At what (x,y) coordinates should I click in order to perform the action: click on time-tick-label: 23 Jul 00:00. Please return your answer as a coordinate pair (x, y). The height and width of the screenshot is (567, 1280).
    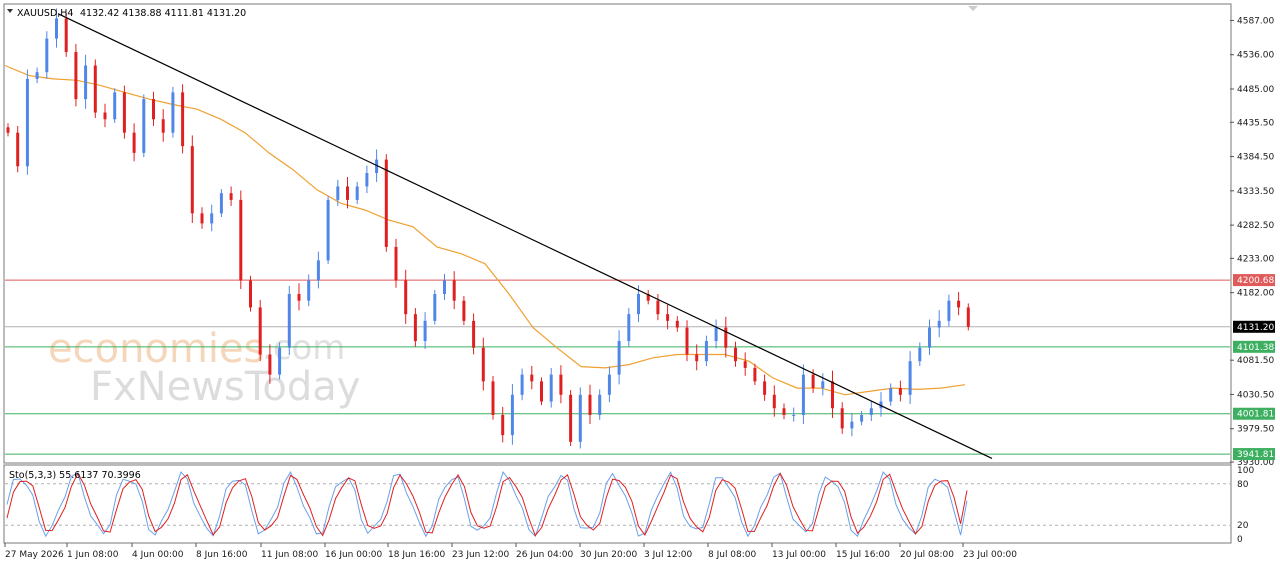
    Looking at the image, I should click on (990, 555).